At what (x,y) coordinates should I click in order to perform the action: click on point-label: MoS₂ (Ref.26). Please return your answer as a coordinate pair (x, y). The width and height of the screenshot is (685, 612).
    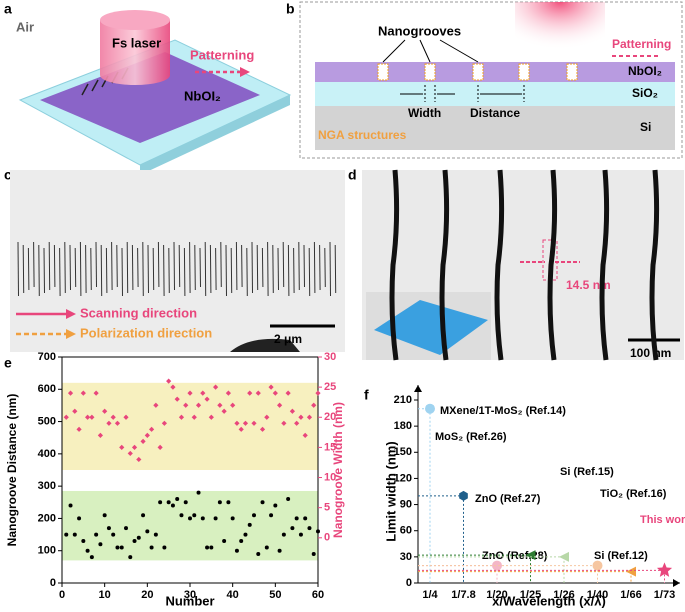
    Looking at the image, I should click on (471, 437).